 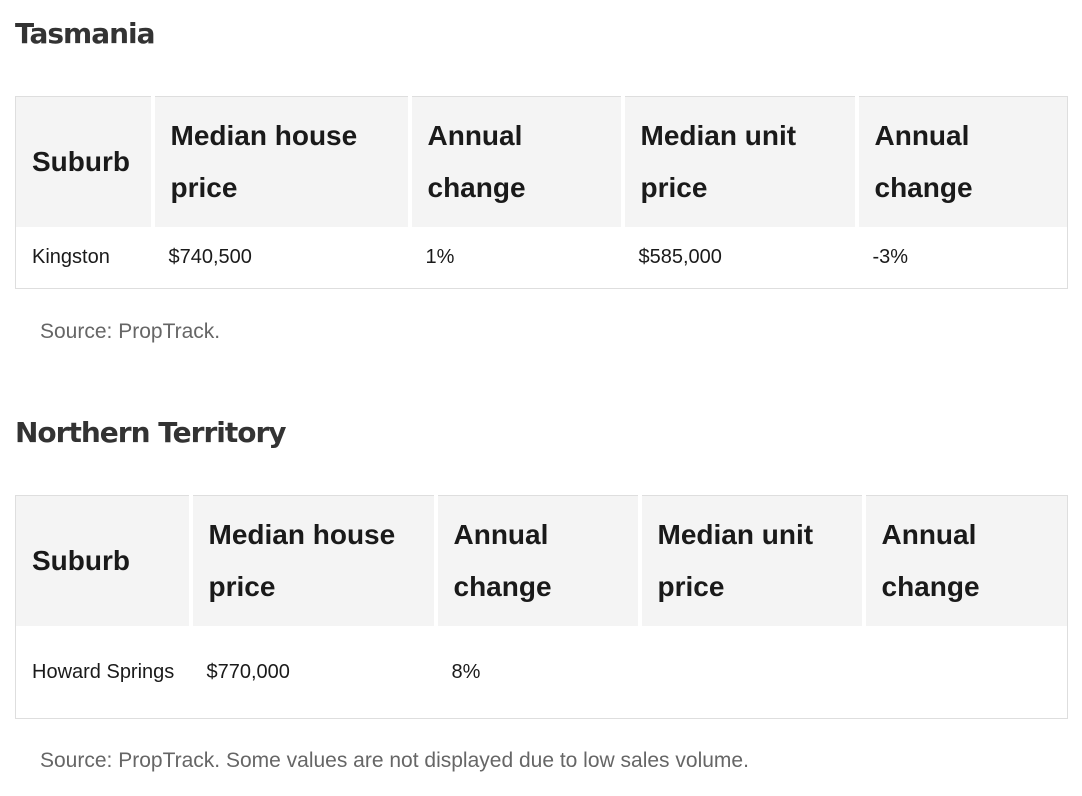 I want to click on cell-median-unit-price: $585,000, so click(x=680, y=257).